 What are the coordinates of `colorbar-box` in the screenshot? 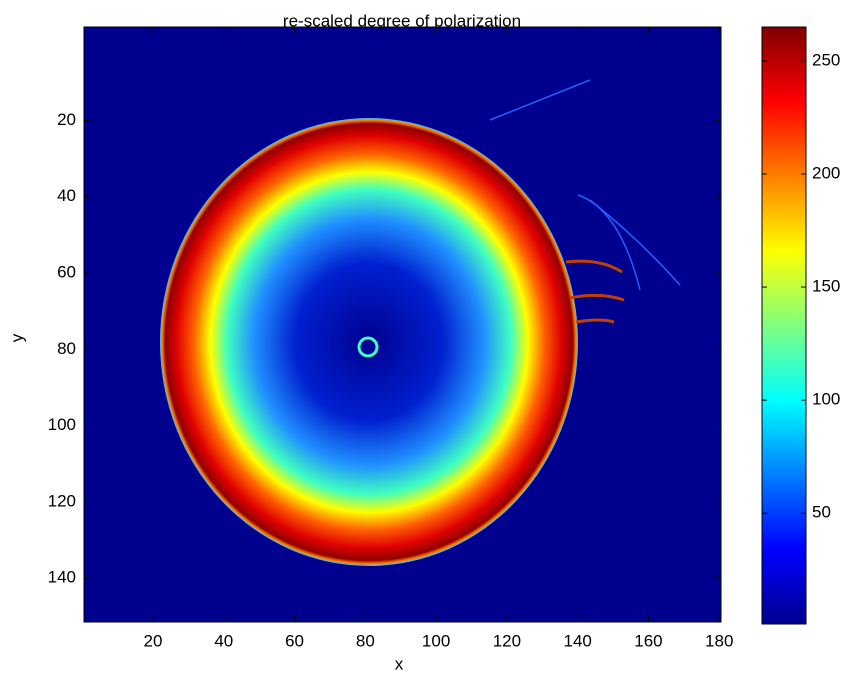 It's located at (784, 325).